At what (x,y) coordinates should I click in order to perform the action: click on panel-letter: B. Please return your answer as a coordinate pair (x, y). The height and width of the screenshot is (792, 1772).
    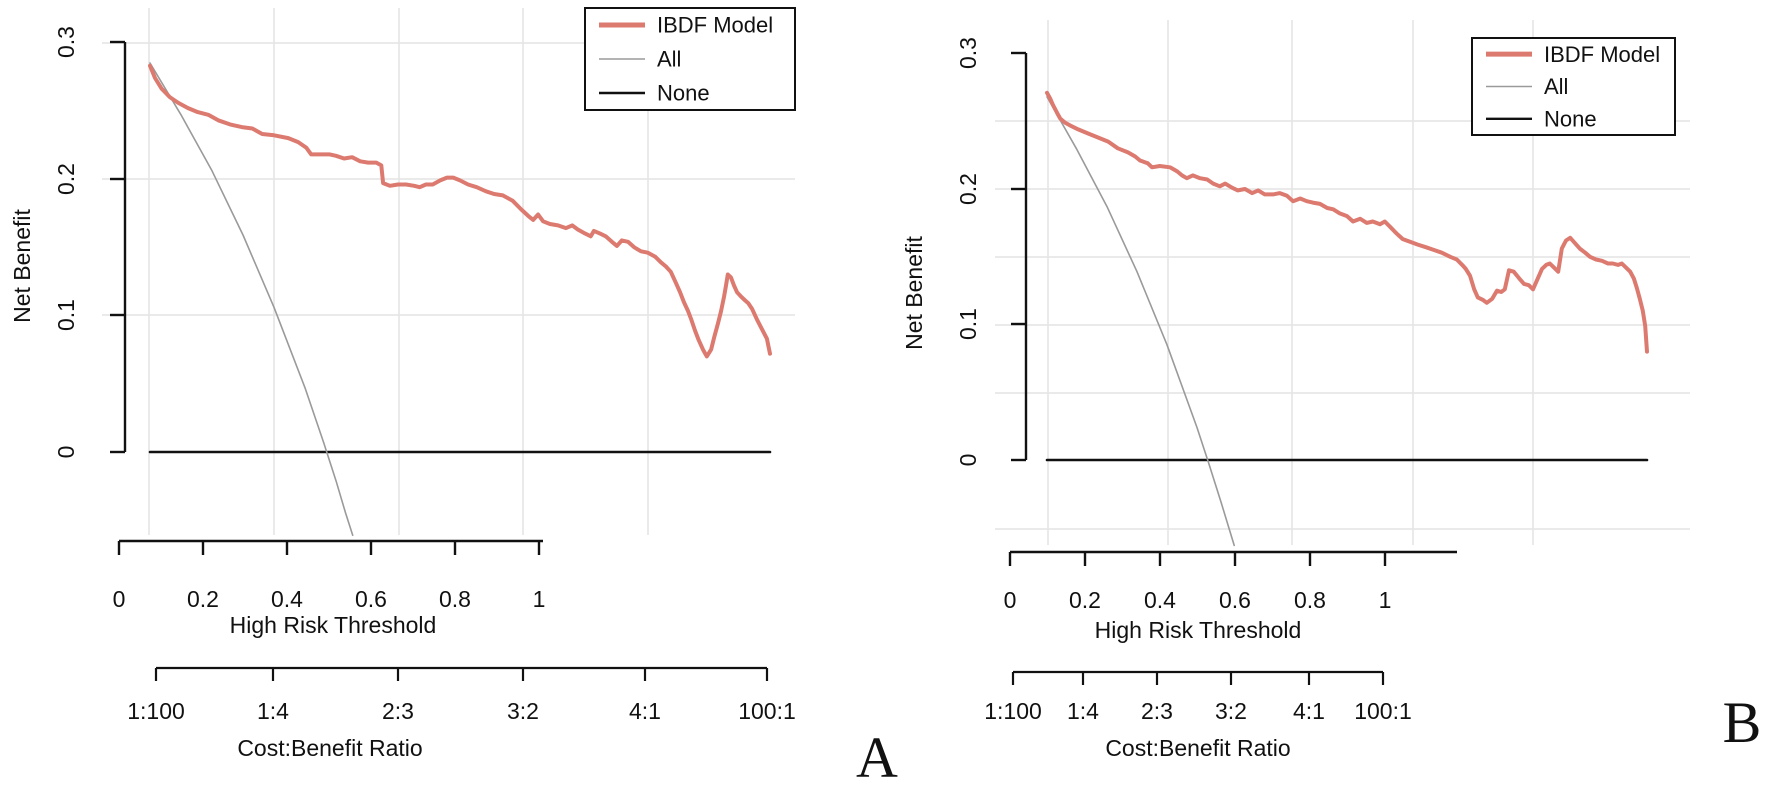
    Looking at the image, I should click on (1742, 722).